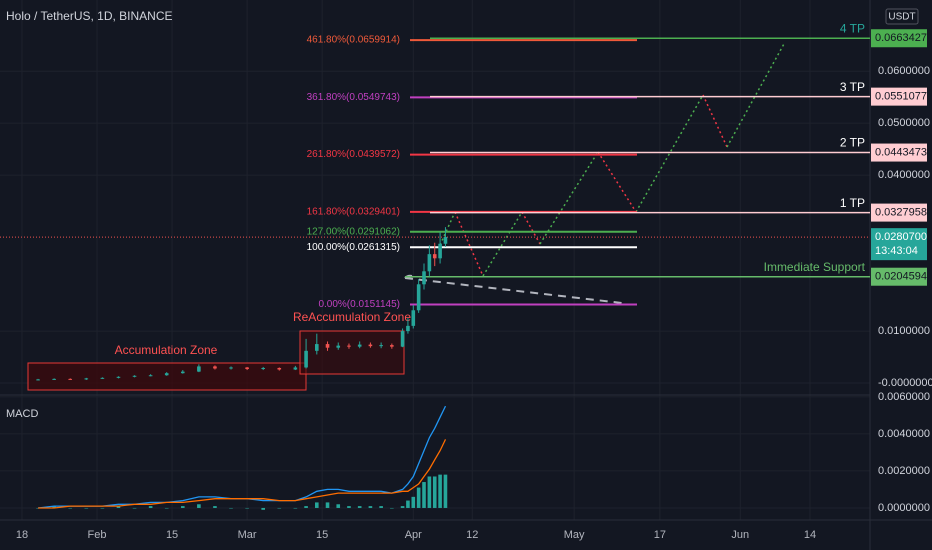 This screenshot has height=550, width=932. What do you see at coordinates (22, 414) in the screenshot?
I see `macd-title: MACD` at bounding box center [22, 414].